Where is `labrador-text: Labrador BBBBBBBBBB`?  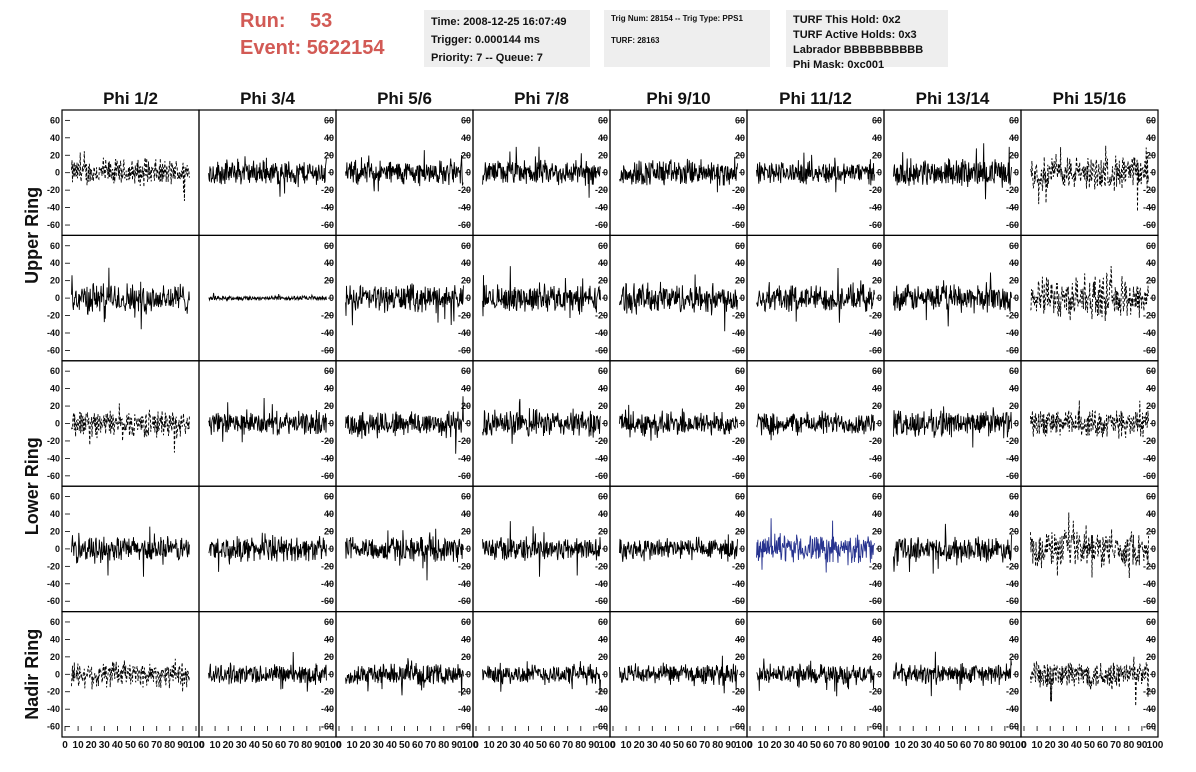 labrador-text: Labrador BBBBBBBBBB is located at coordinates (858, 50).